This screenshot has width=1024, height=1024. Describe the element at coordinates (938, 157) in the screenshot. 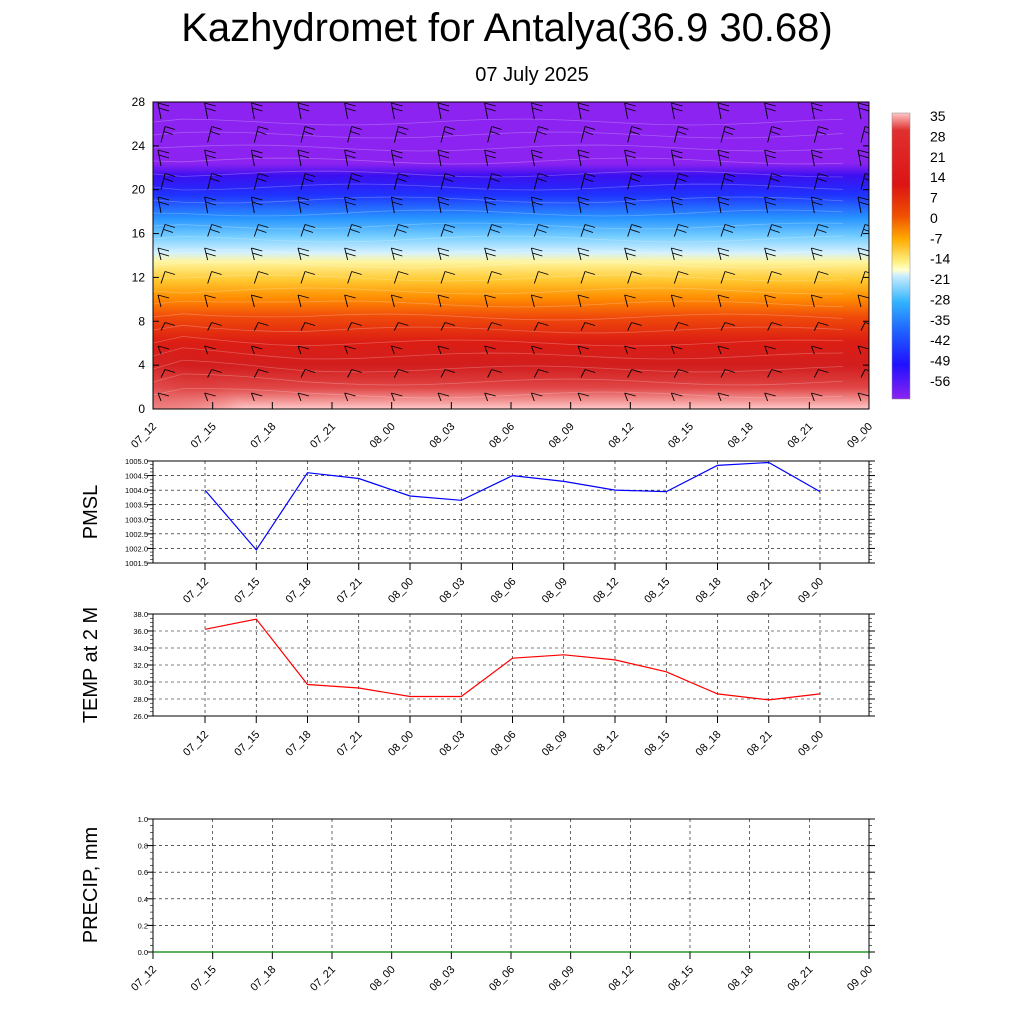

I see `colorbar-label: 21` at that location.